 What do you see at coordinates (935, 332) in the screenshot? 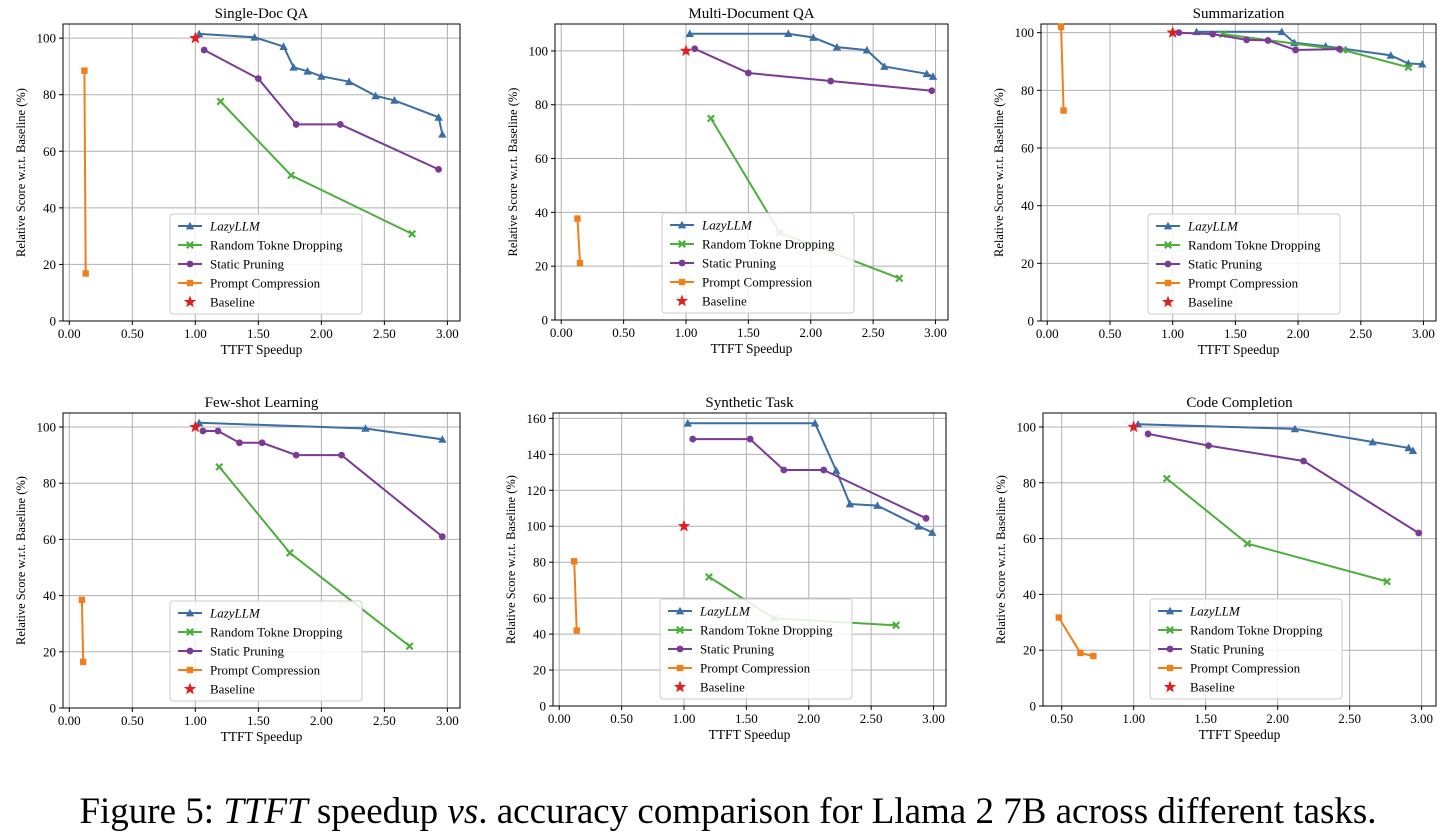
I see `x-tick-label: 3.00` at bounding box center [935, 332].